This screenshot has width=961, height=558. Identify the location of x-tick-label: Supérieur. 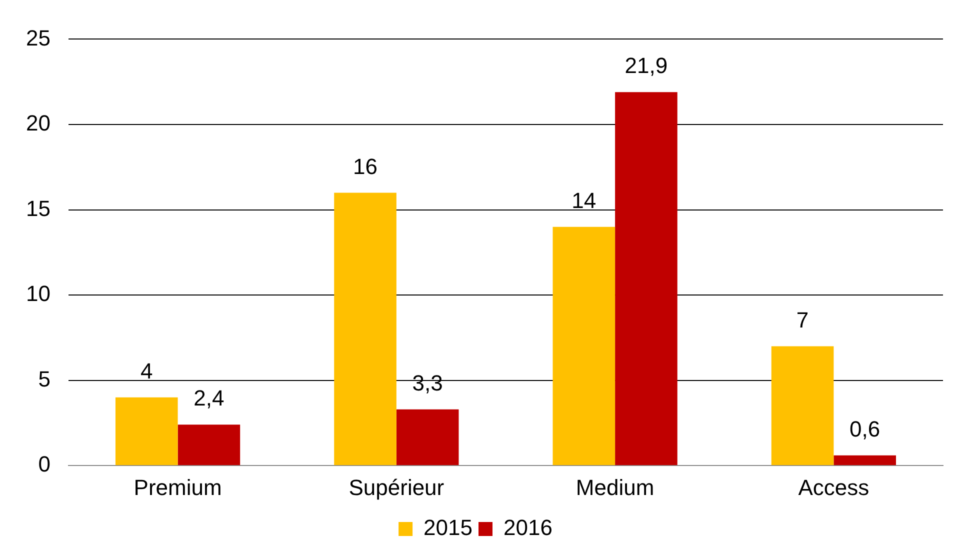
(396, 487).